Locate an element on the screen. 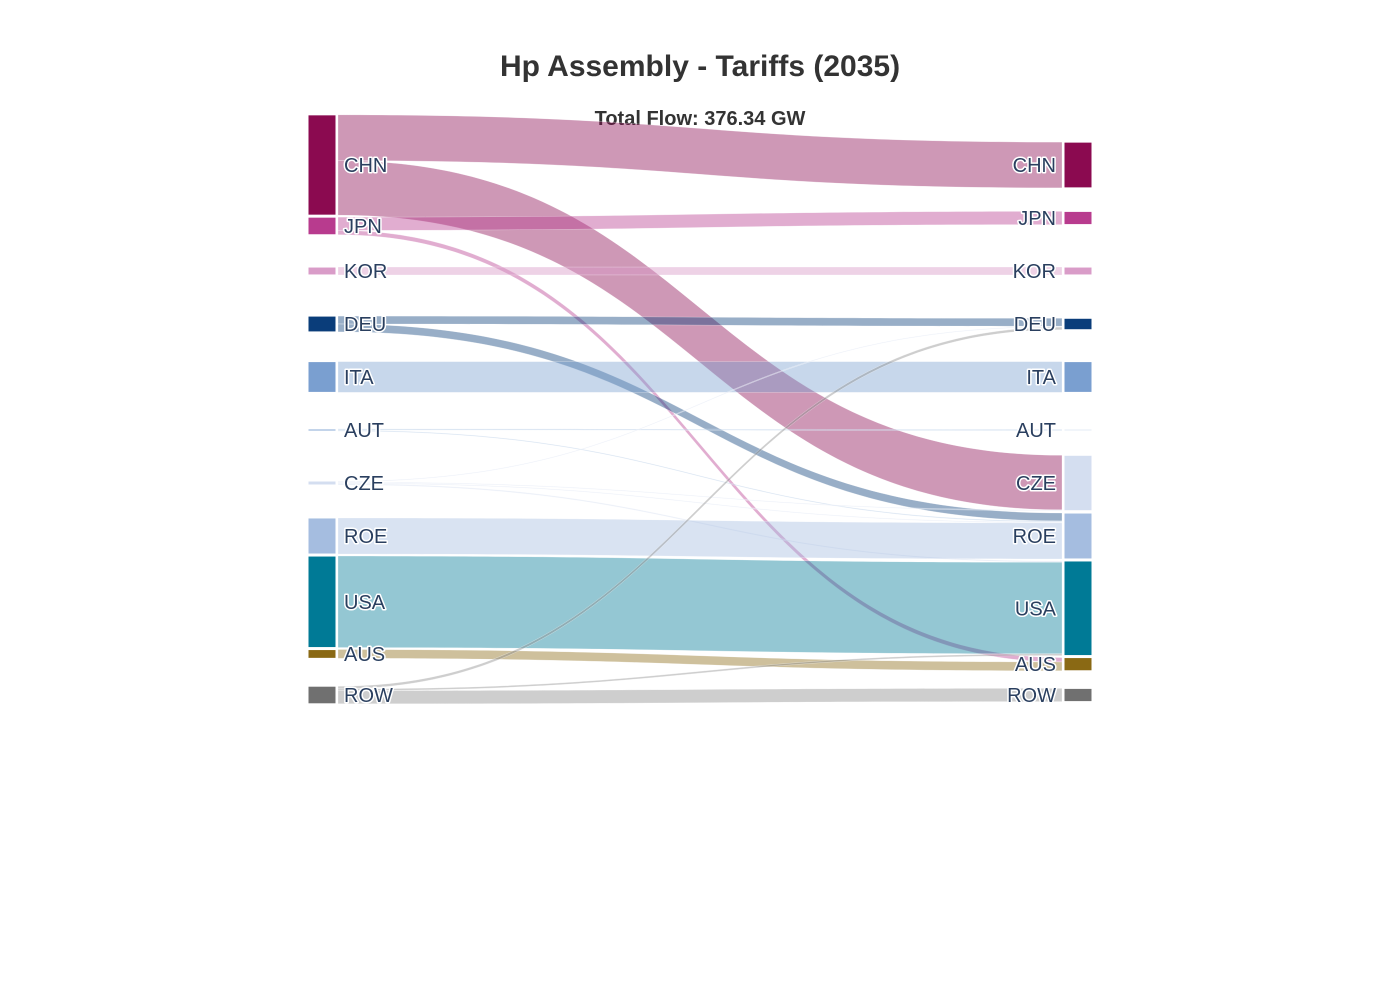 This screenshot has width=1400, height=1000. link-row-to-row is located at coordinates (700, 696).